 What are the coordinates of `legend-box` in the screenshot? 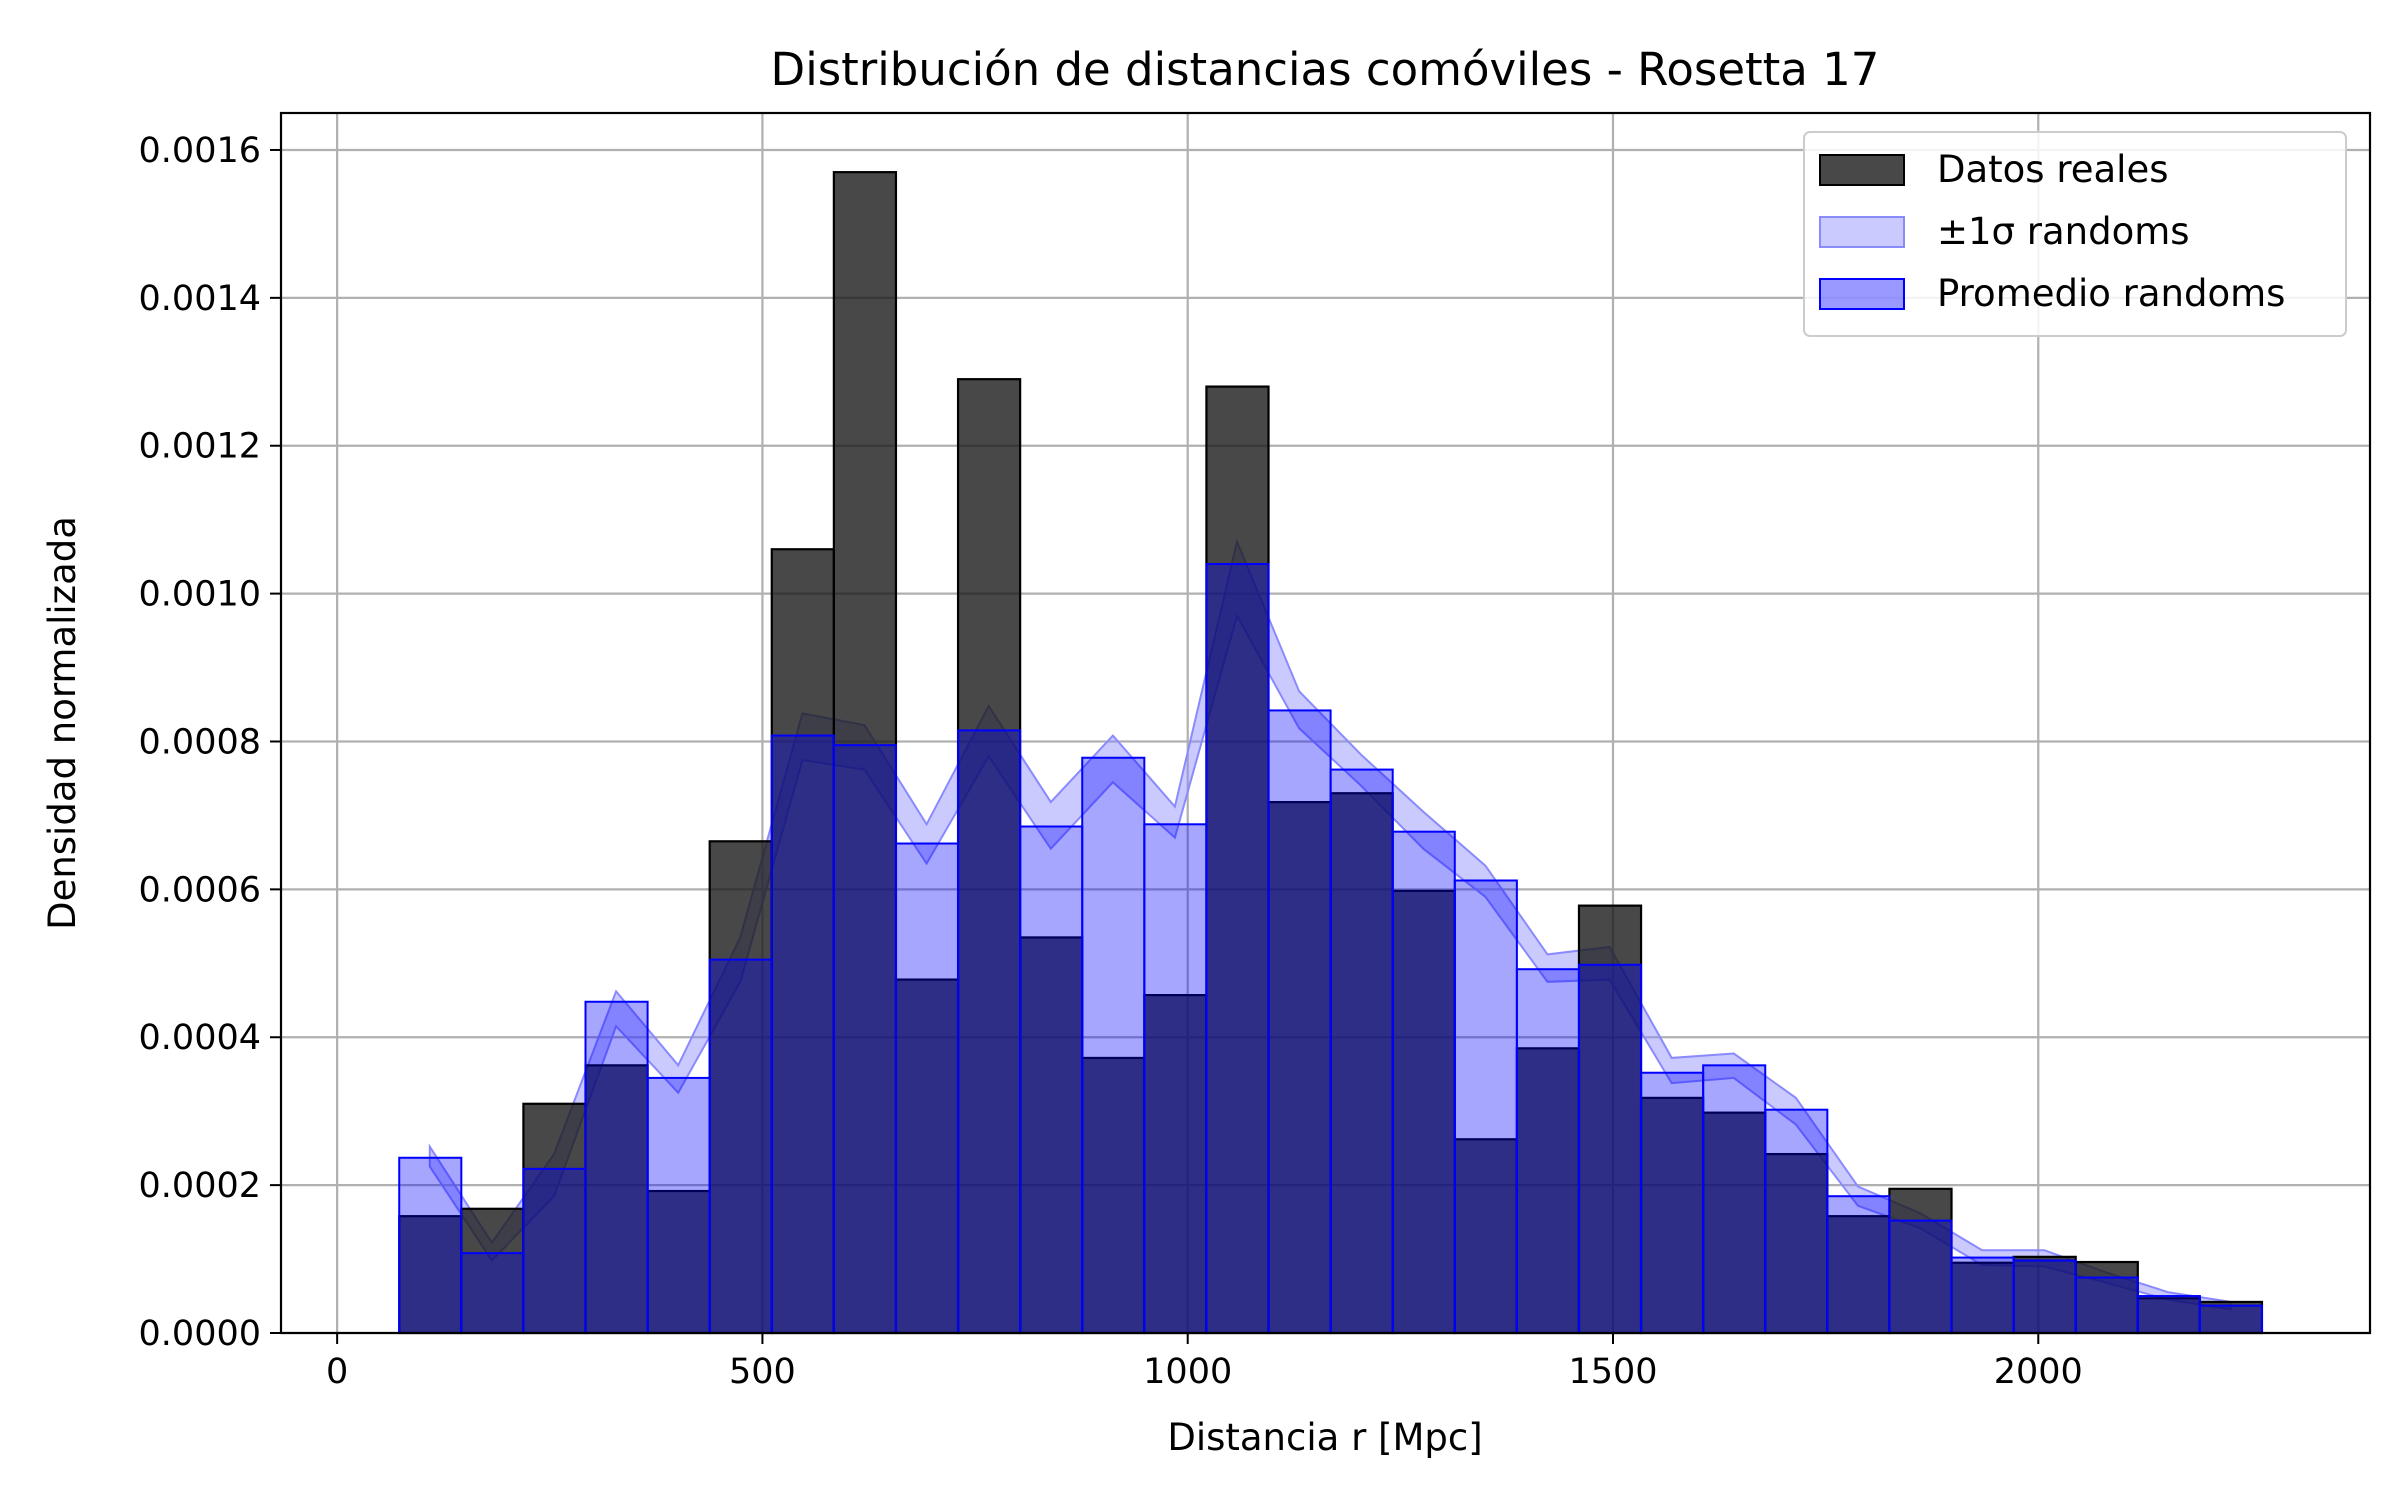 It's located at (2075, 234).